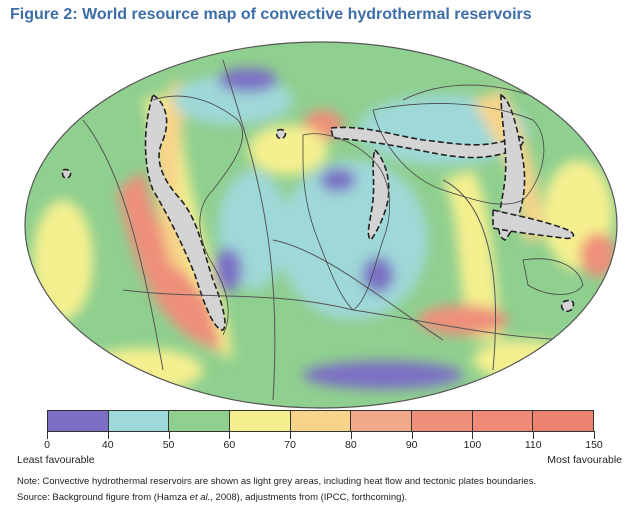  I want to click on legend-tick-label: 110, so click(533, 445).